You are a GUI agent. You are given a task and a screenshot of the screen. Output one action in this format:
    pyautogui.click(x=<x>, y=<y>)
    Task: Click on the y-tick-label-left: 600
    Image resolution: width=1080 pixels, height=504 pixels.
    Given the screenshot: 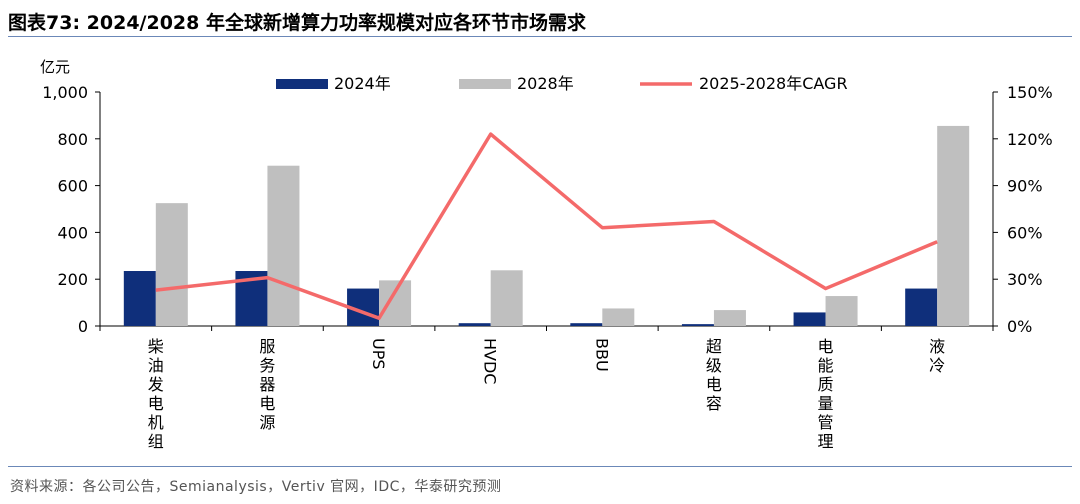 What is the action you would take?
    pyautogui.click(x=72, y=186)
    